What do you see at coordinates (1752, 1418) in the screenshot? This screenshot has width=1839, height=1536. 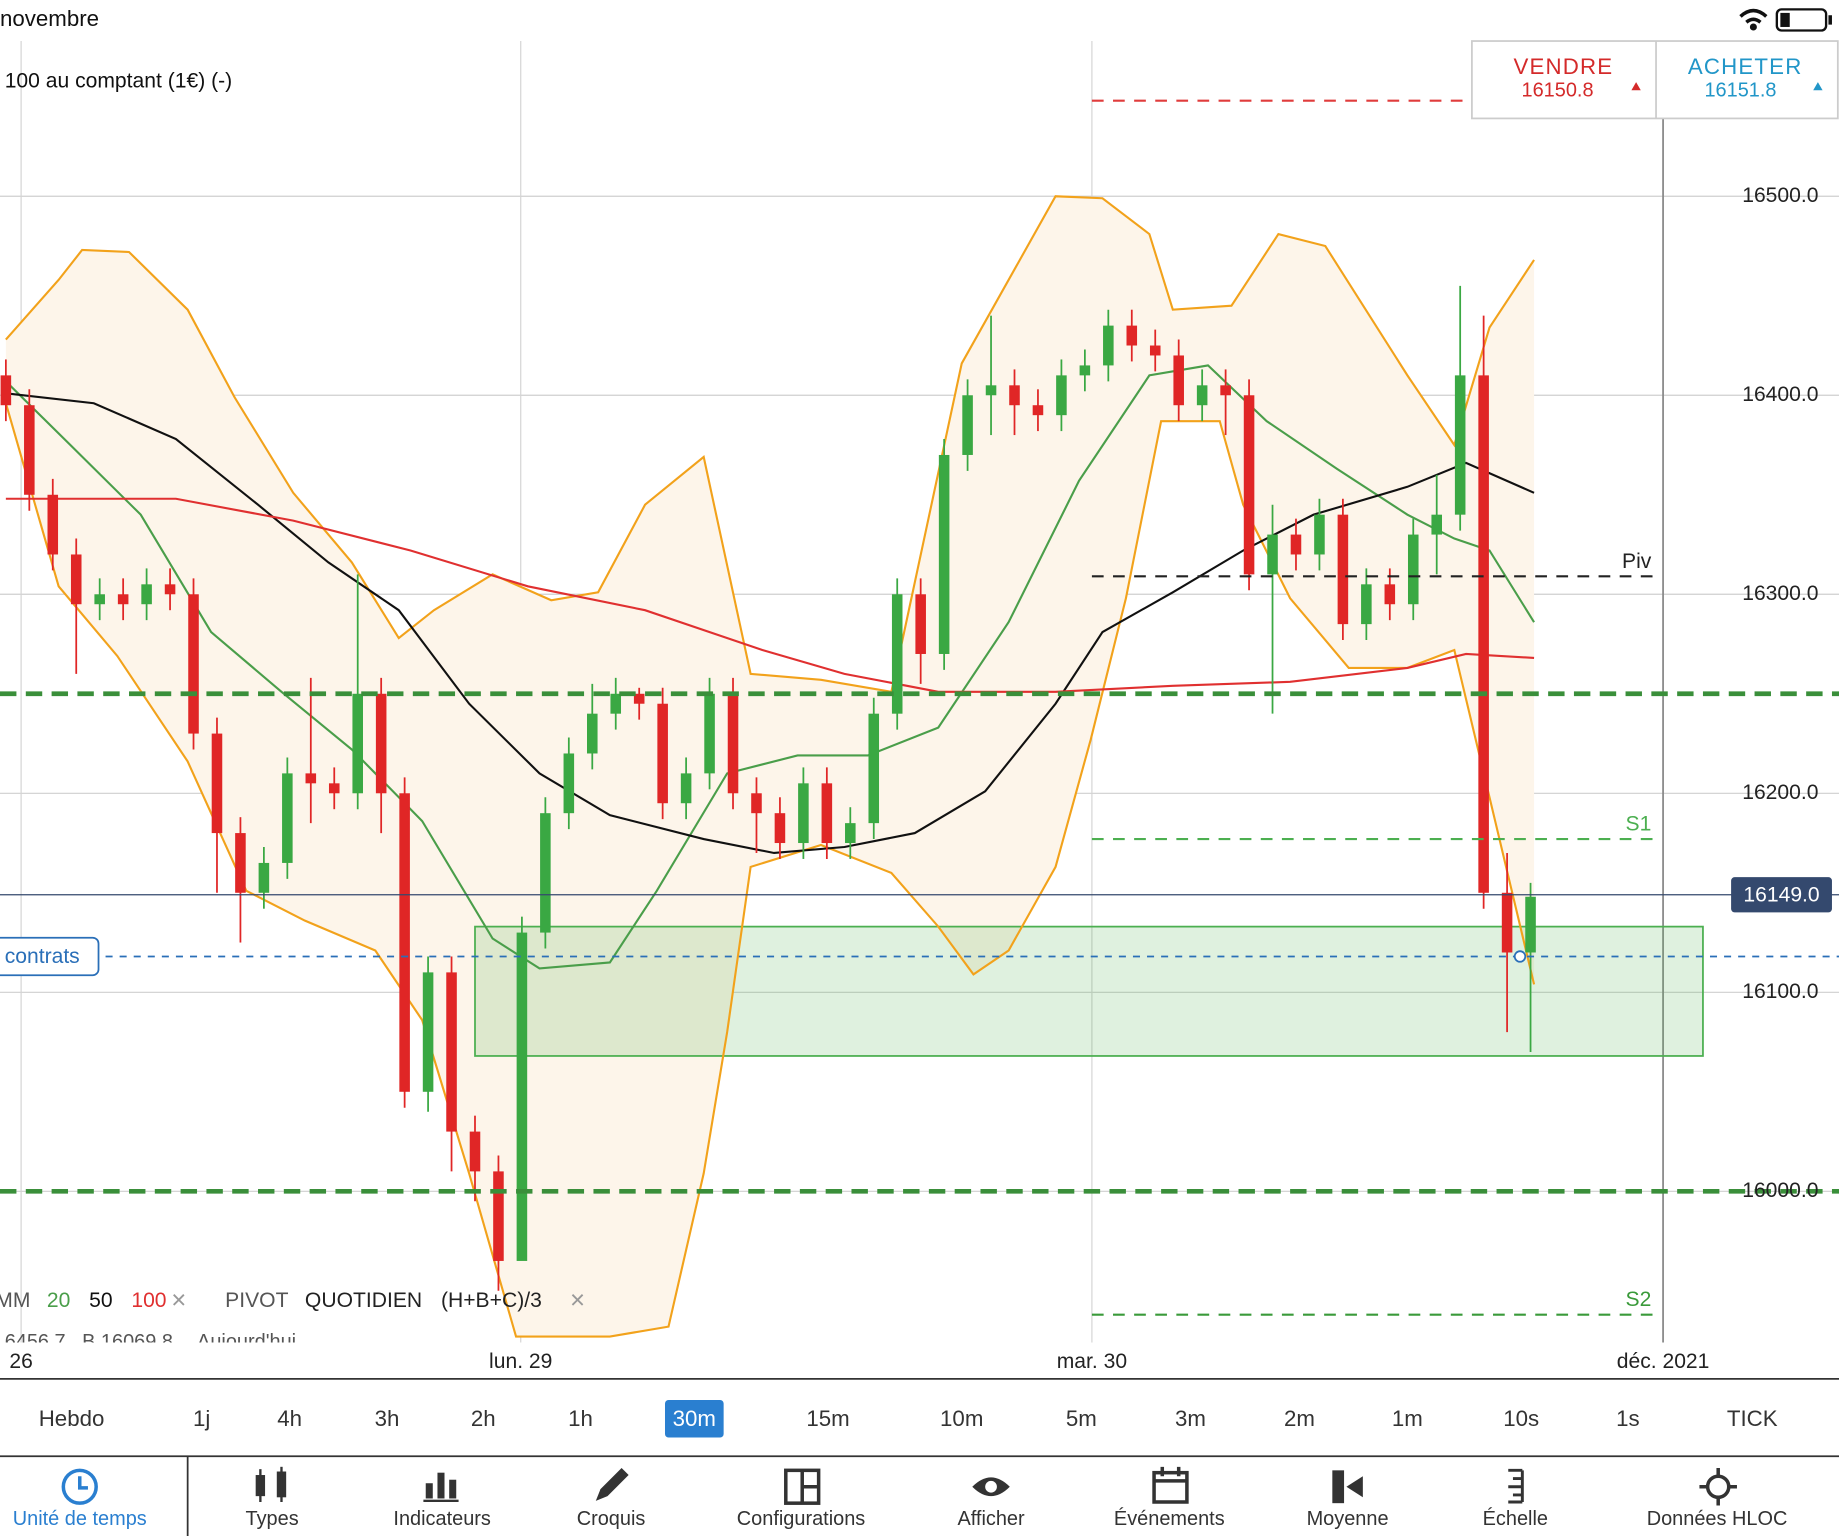 I see `timeframe-option: TICK` at bounding box center [1752, 1418].